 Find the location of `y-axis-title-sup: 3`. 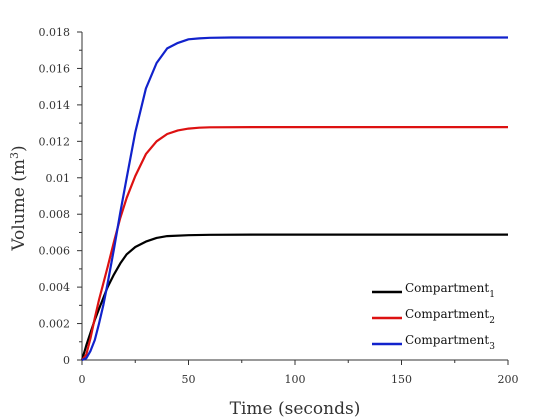

y-axis-title-sup: 3 is located at coordinates (14, 155).